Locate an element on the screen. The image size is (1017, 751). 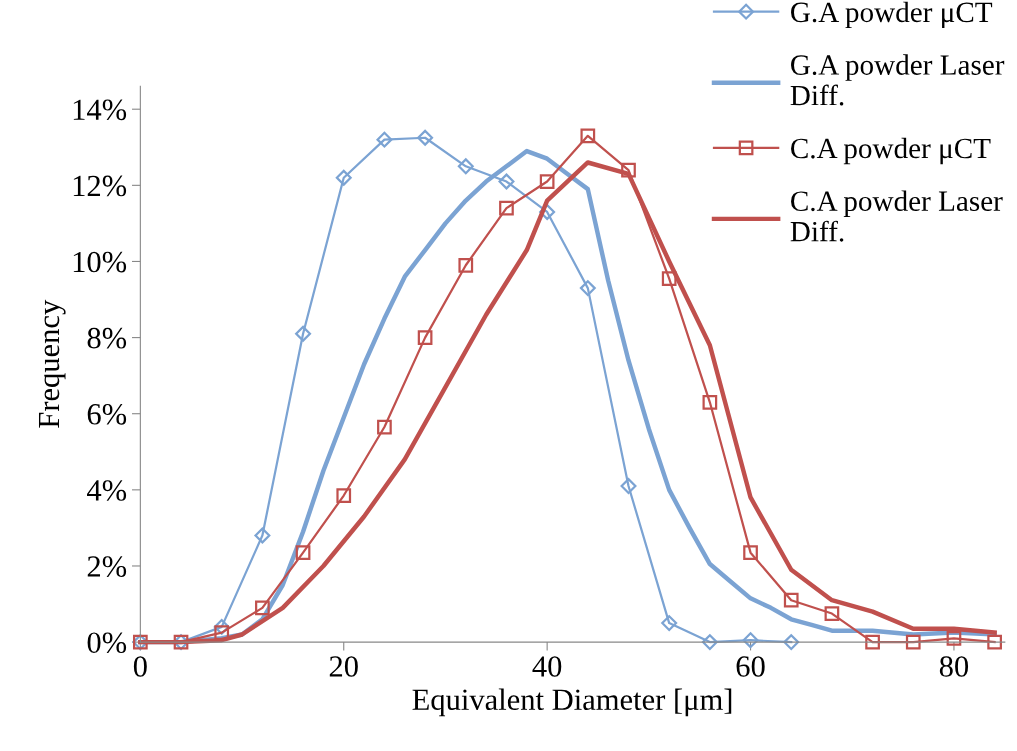
x-tick-label: 0 is located at coordinates (140, 666).